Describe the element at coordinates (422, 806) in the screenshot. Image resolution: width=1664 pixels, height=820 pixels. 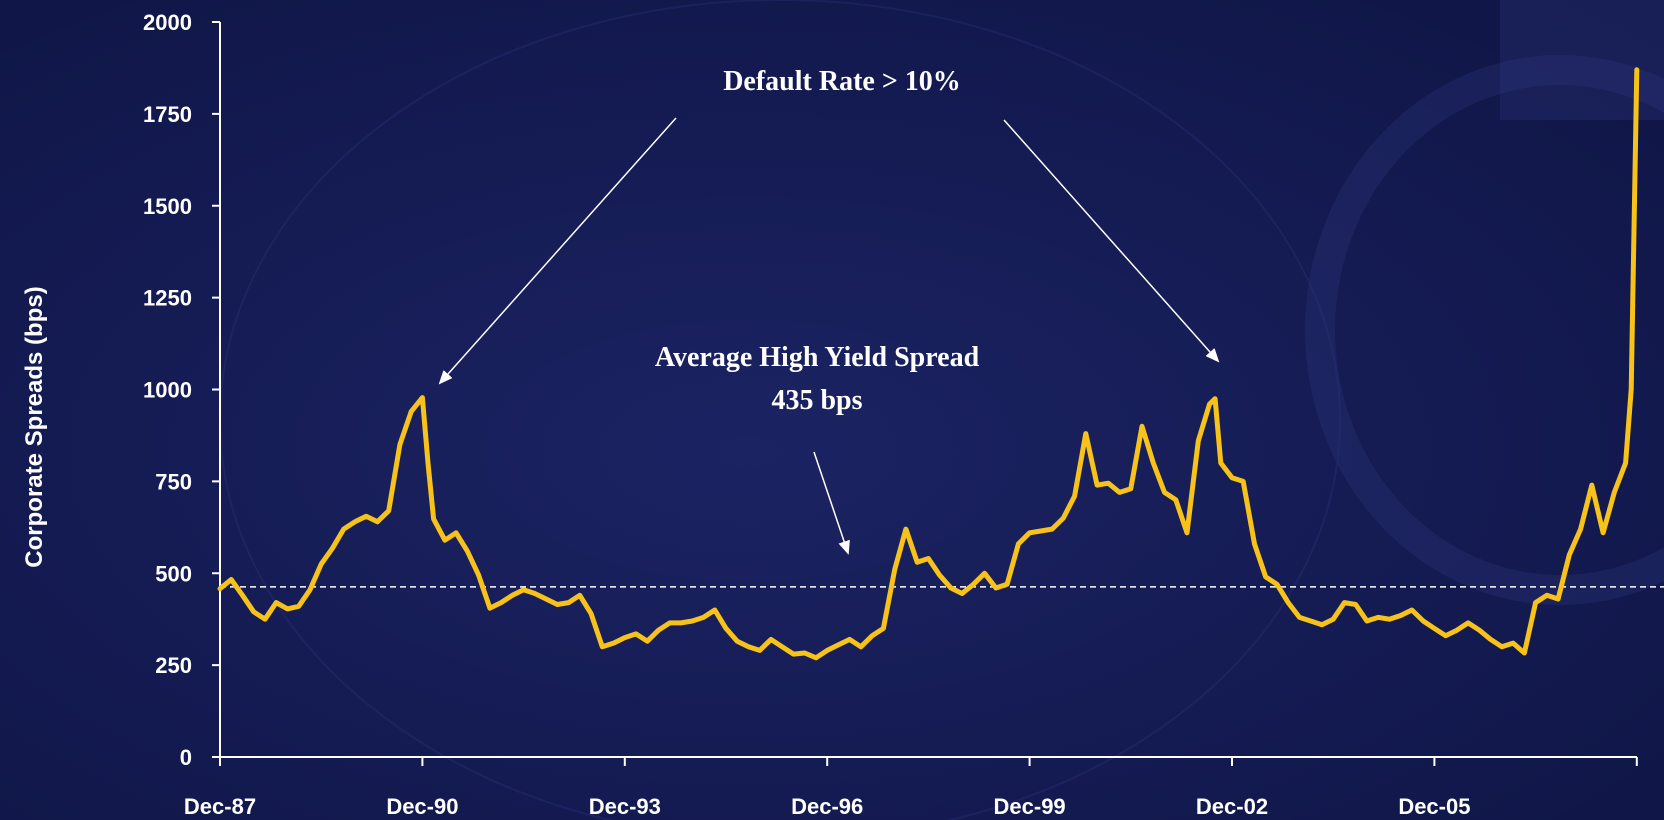
I see `x-tick-label: Dec-90` at that location.